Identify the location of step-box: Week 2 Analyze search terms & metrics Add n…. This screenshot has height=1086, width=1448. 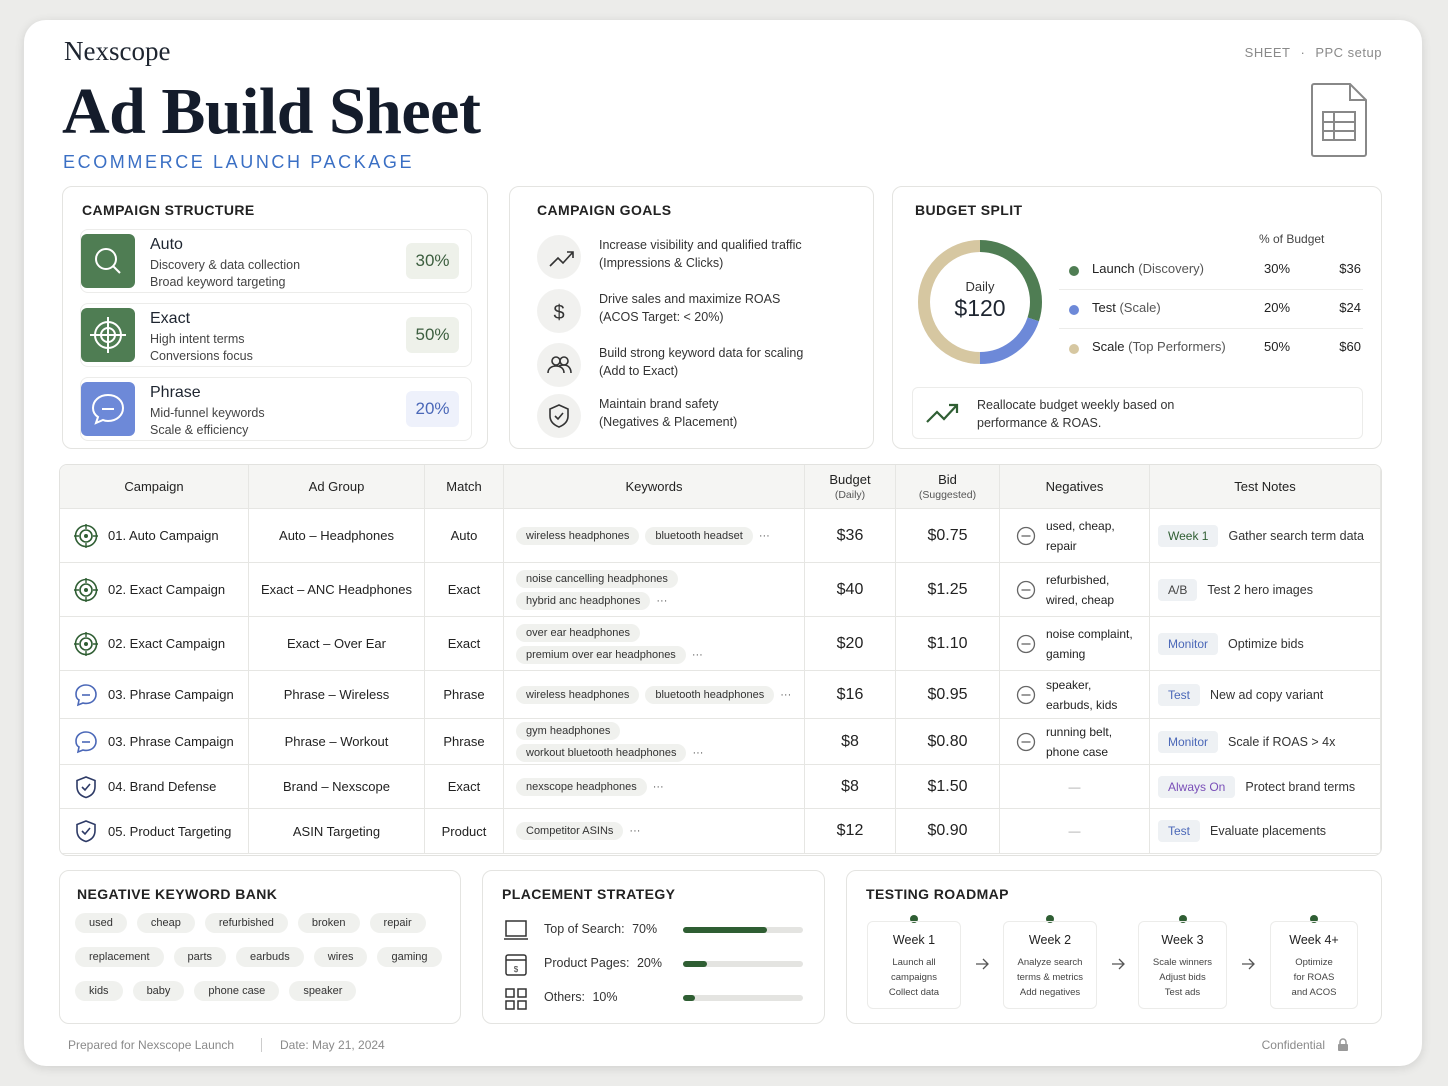
(1050, 965).